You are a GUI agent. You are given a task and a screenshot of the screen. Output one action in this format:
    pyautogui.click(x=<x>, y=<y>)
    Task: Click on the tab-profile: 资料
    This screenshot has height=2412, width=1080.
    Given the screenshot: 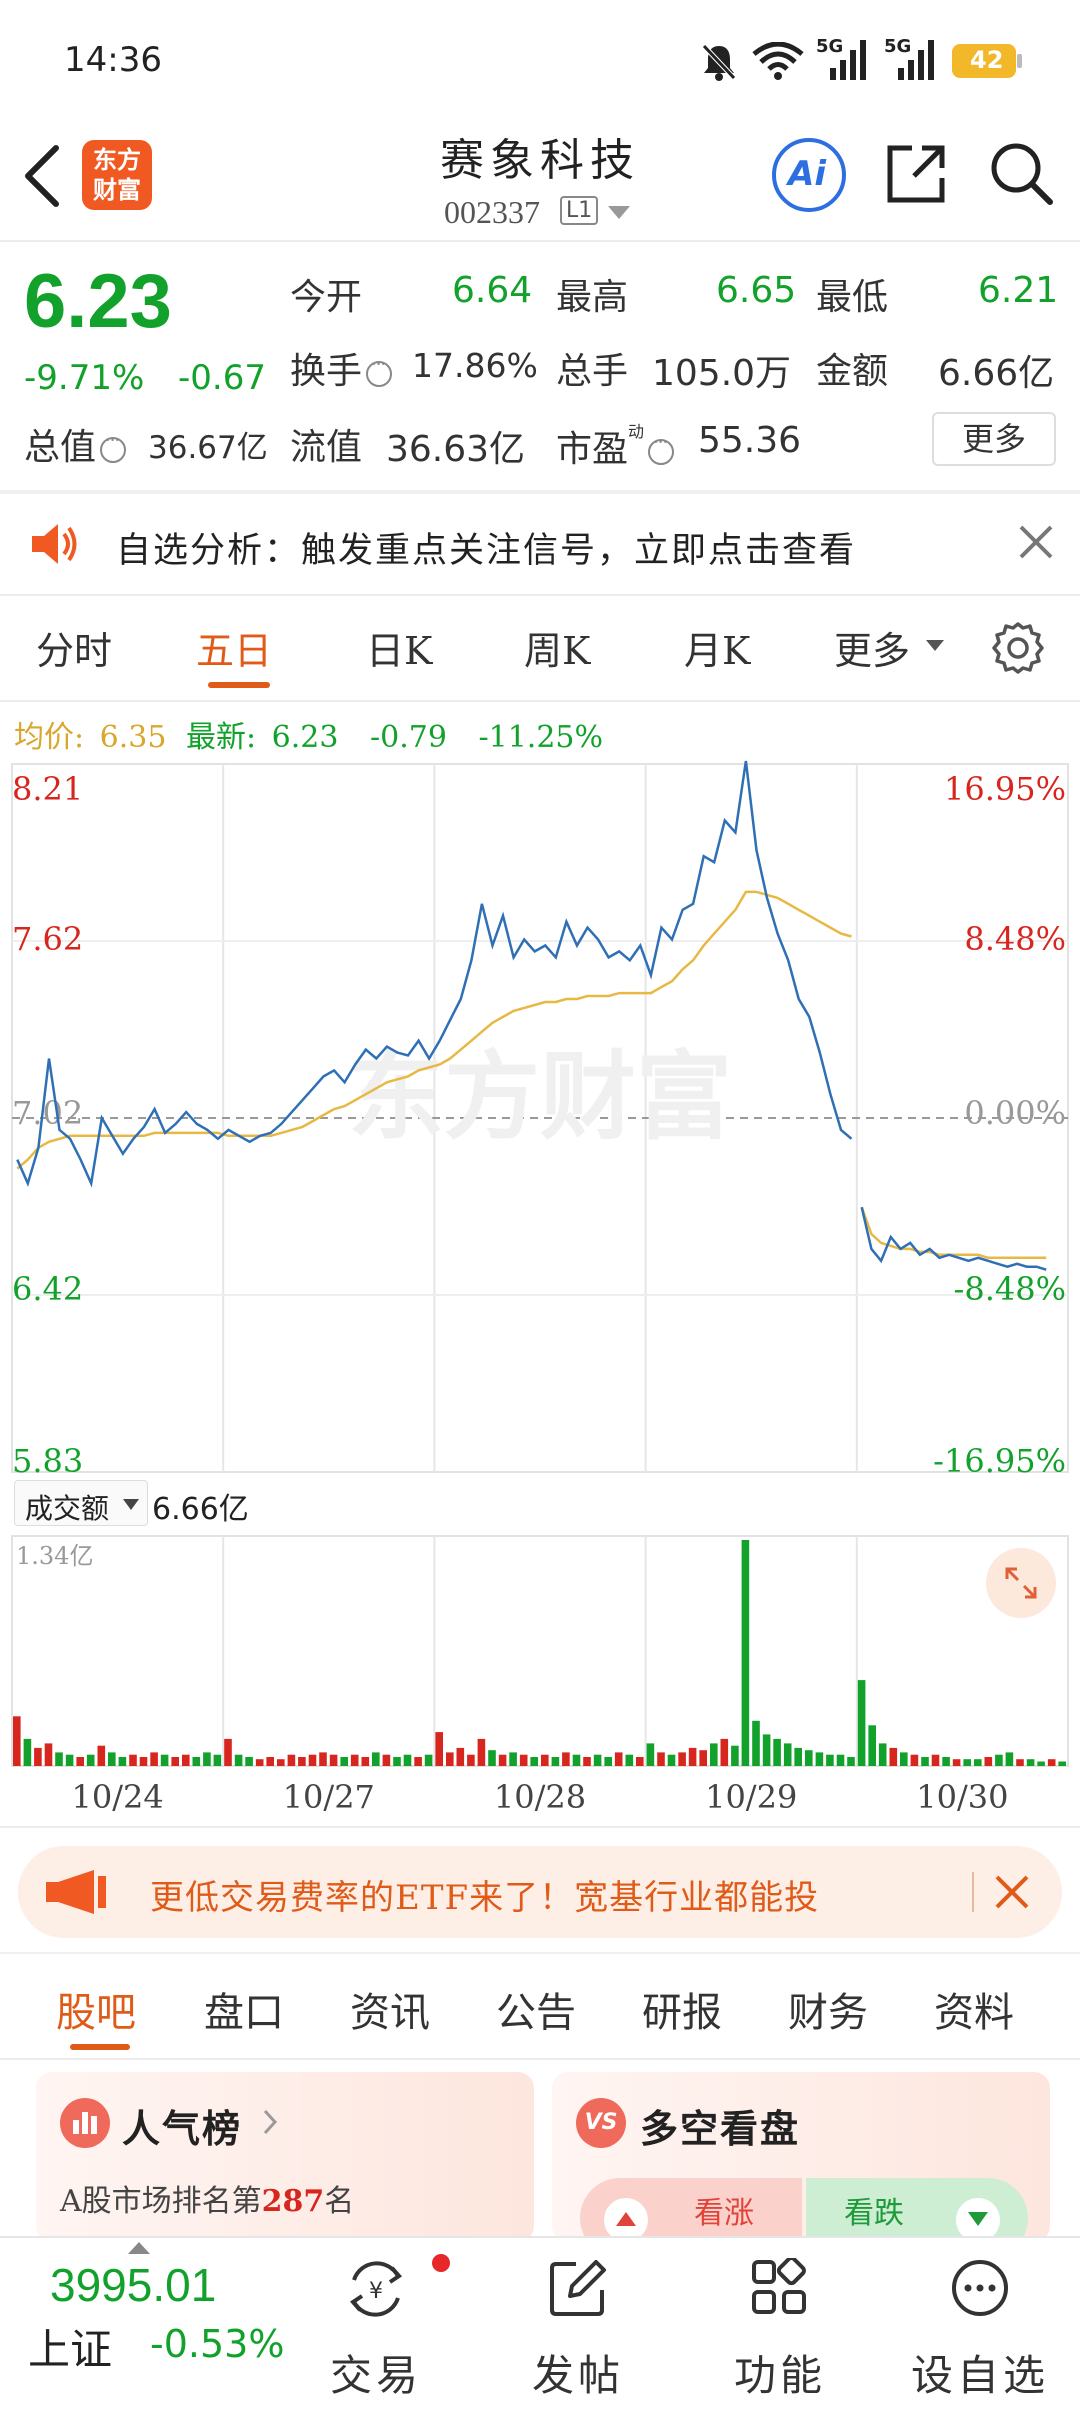 What is the action you would take?
    pyautogui.click(x=974, y=2013)
    